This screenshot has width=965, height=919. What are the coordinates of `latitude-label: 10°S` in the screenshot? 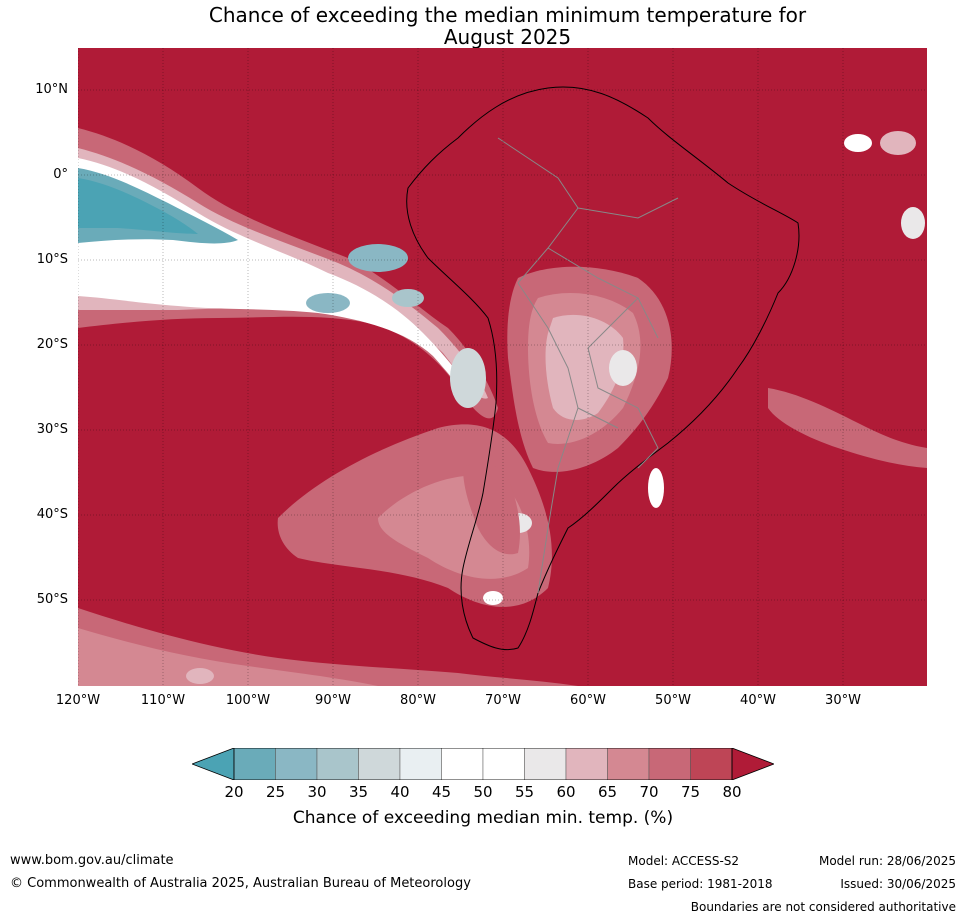 It's located at (52, 259).